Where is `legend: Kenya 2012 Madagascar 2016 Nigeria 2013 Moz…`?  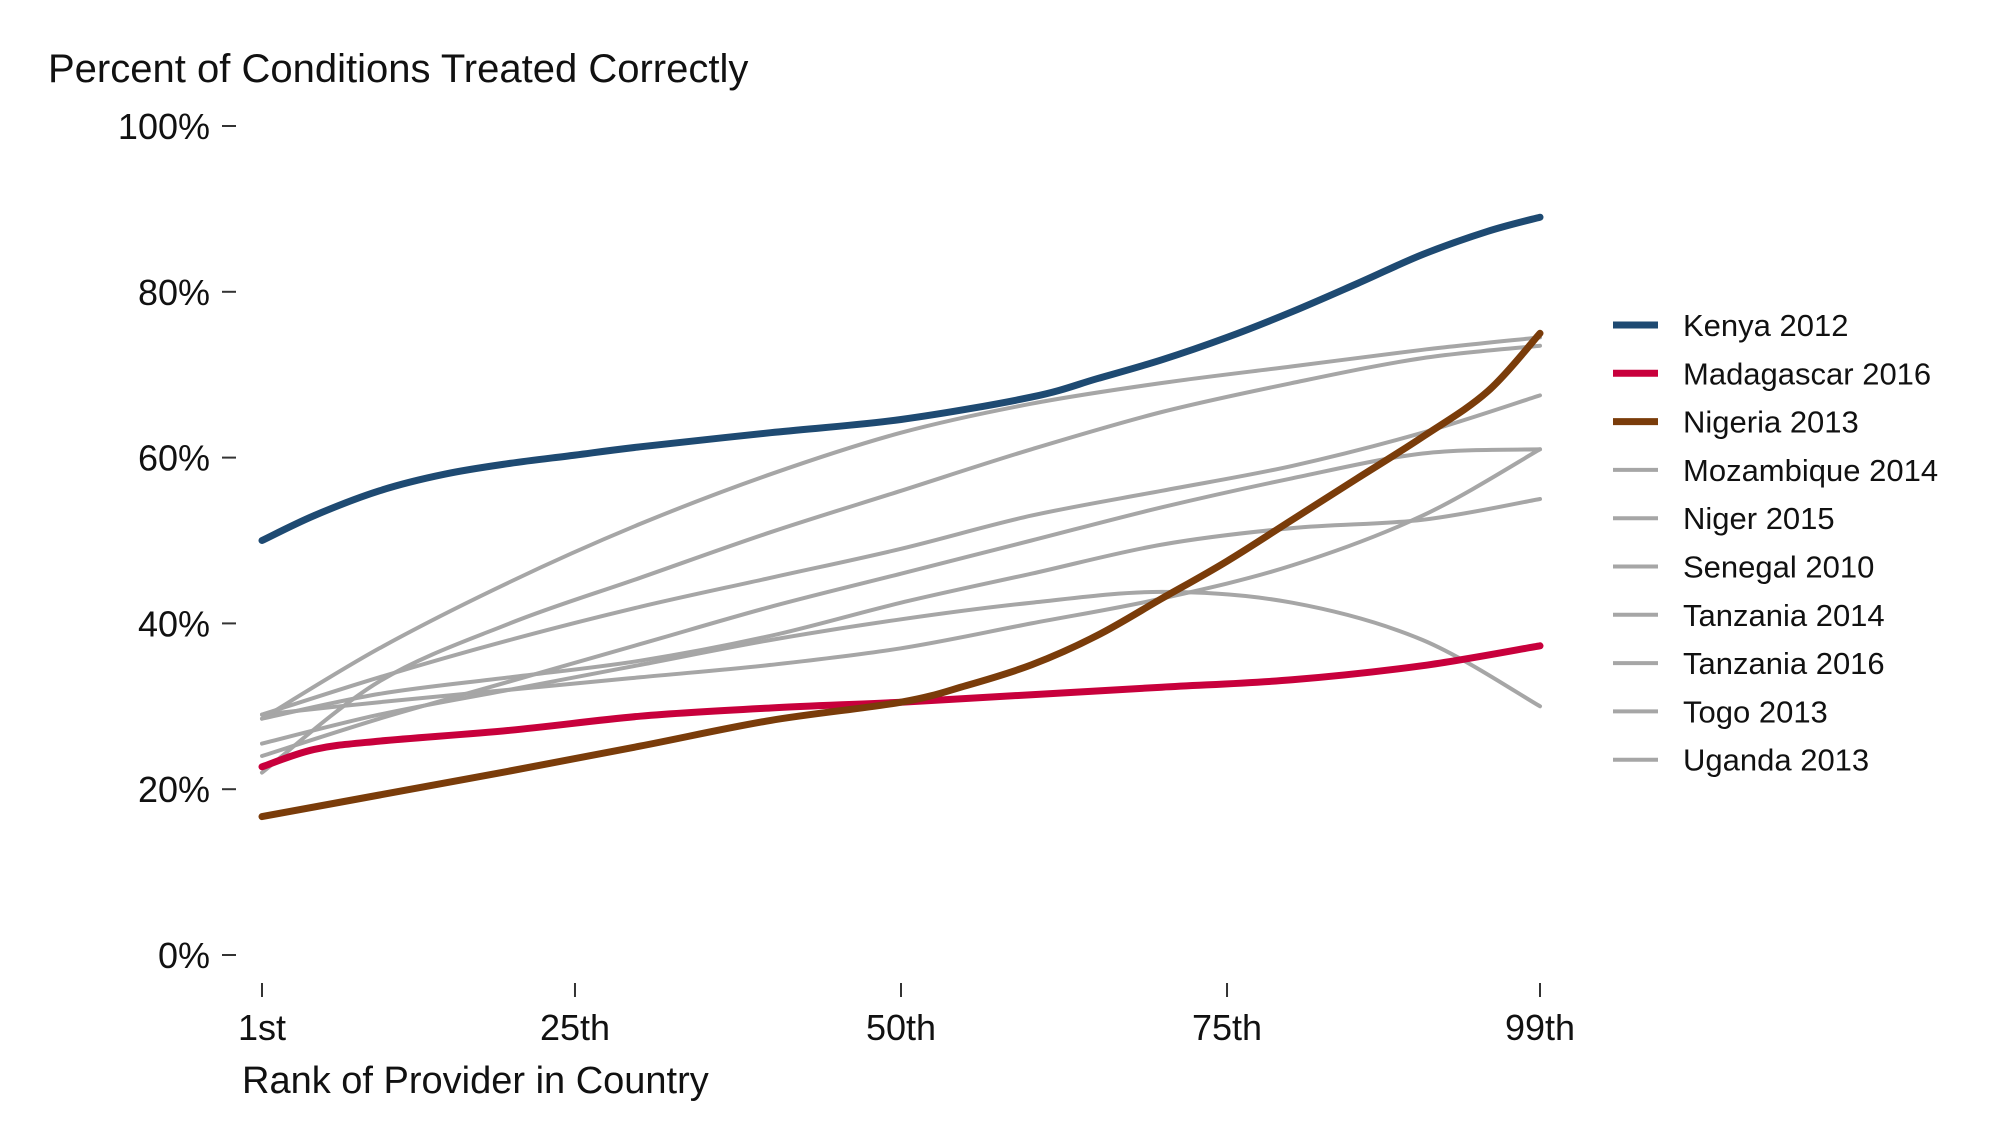 legend: Kenya 2012 Madagascar 2016 Nigeria 2013 Moz… is located at coordinates (1775, 543).